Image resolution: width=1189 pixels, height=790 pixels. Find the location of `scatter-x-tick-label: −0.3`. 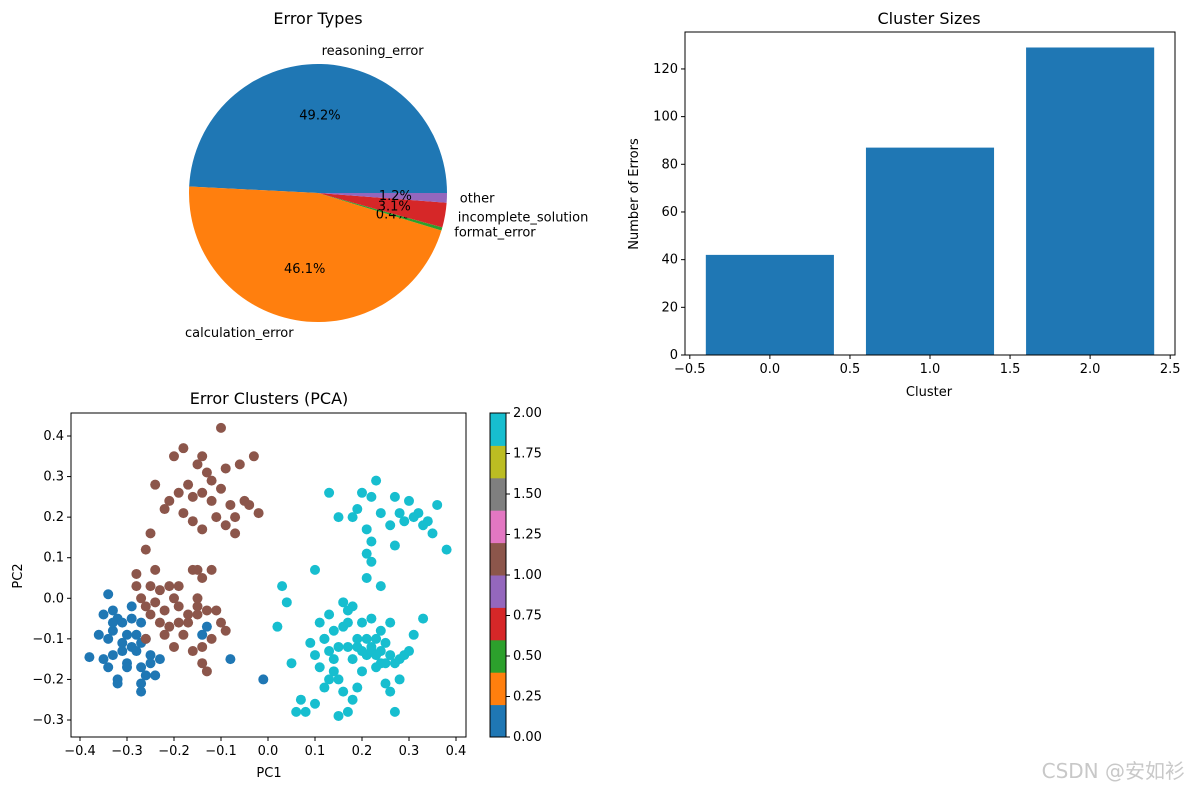

scatter-x-tick-label: −0.3 is located at coordinates (127, 751).